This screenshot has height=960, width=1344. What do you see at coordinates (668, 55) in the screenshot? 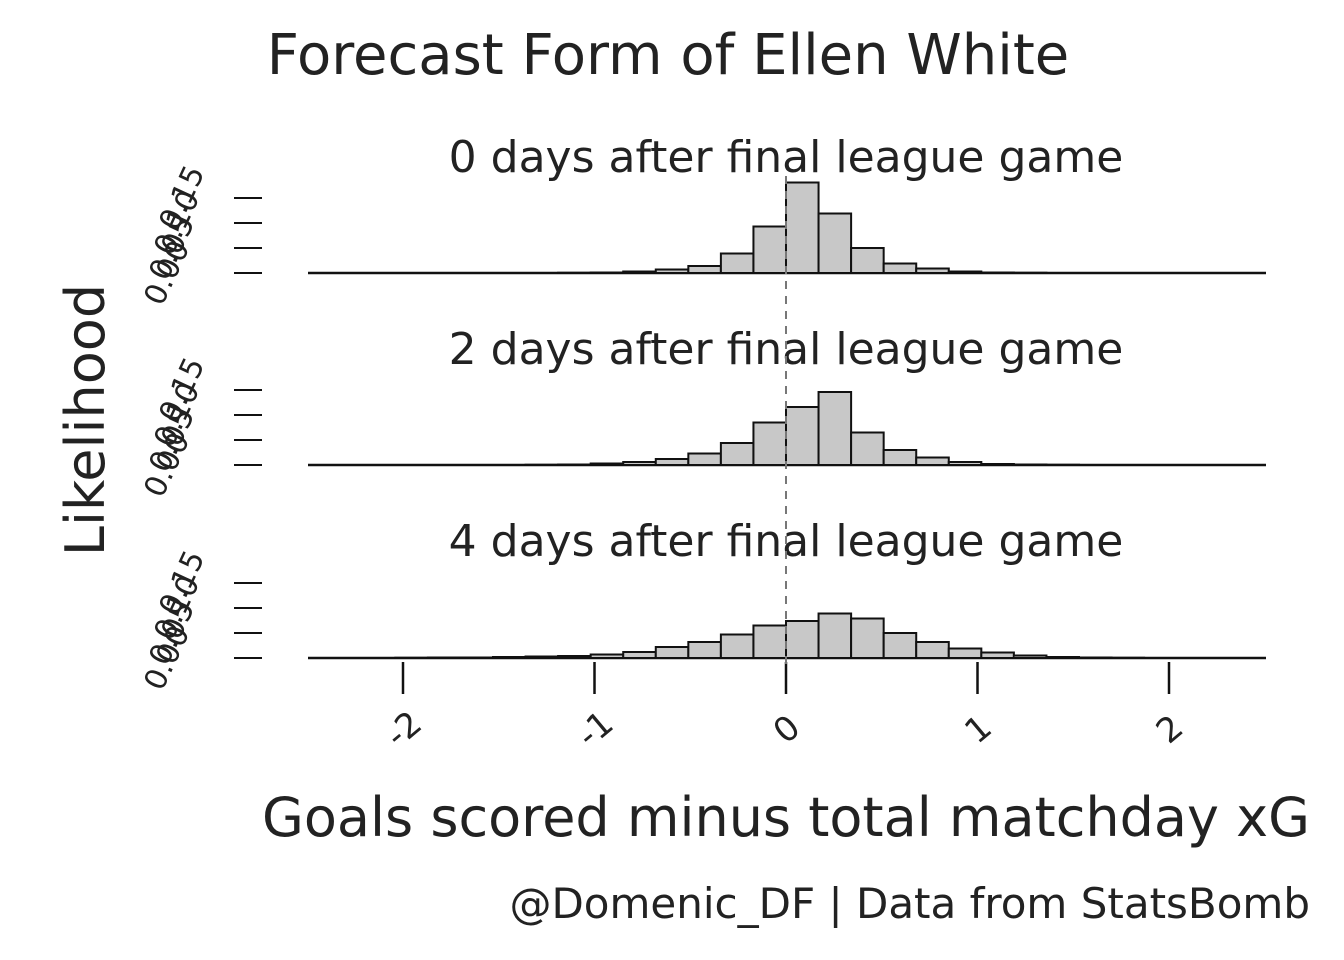
I see `chart-title: Forecast Form of Ellen White` at bounding box center [668, 55].